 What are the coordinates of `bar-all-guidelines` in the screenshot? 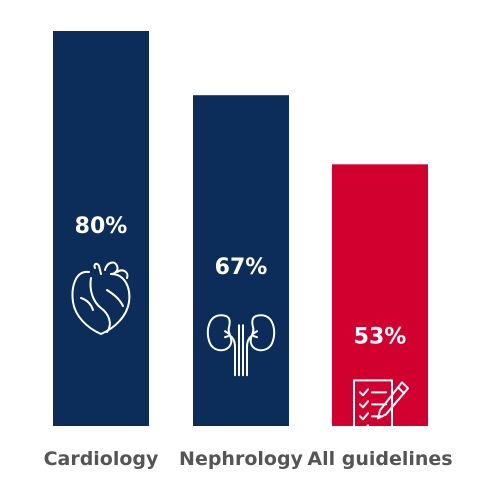 It's located at (380, 295).